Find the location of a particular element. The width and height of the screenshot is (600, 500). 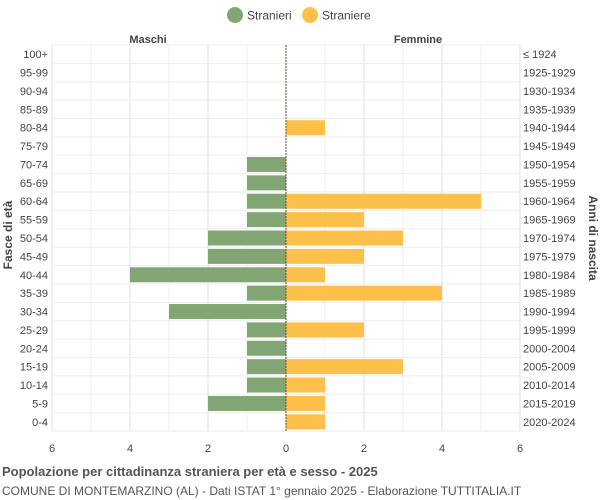

age-band-label: 40-44 is located at coordinates (34, 276).